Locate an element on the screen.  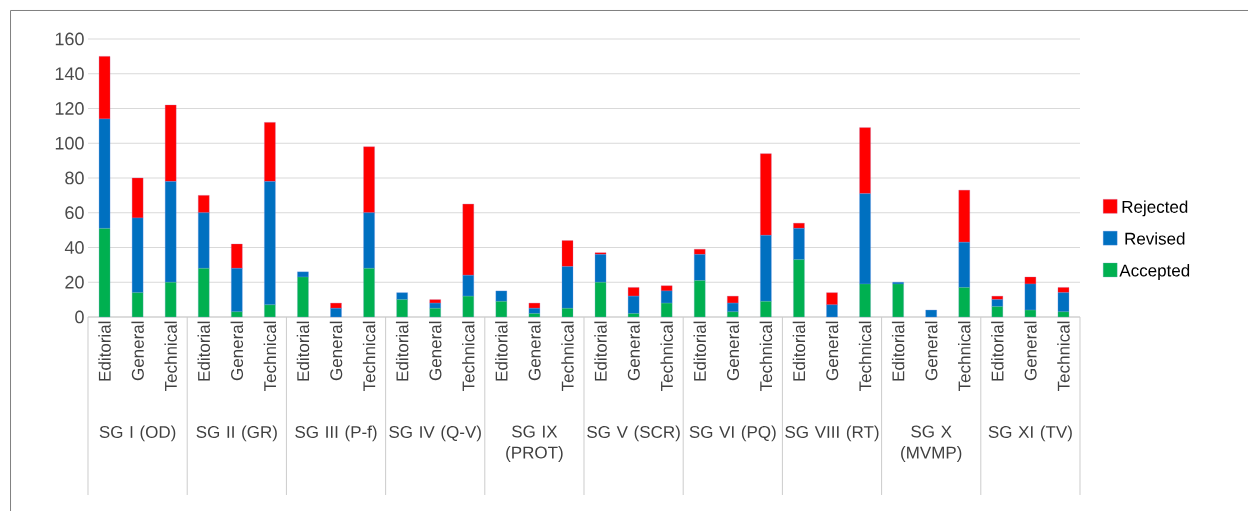
y-tick-label: 0 is located at coordinates (79, 317).